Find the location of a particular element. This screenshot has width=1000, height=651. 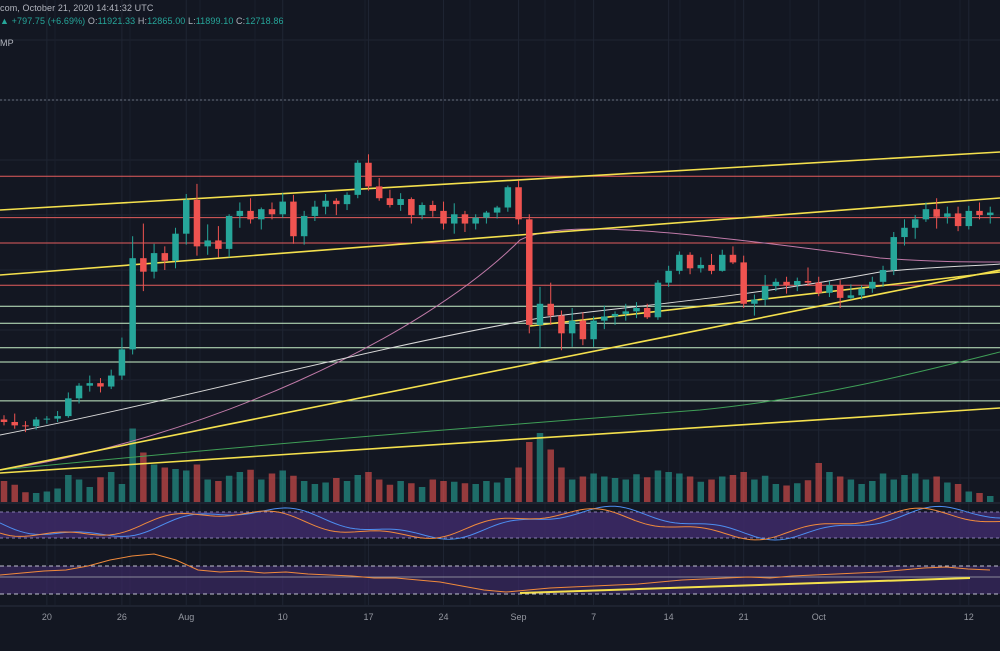

open-value: 11921.33 is located at coordinates (116, 21).